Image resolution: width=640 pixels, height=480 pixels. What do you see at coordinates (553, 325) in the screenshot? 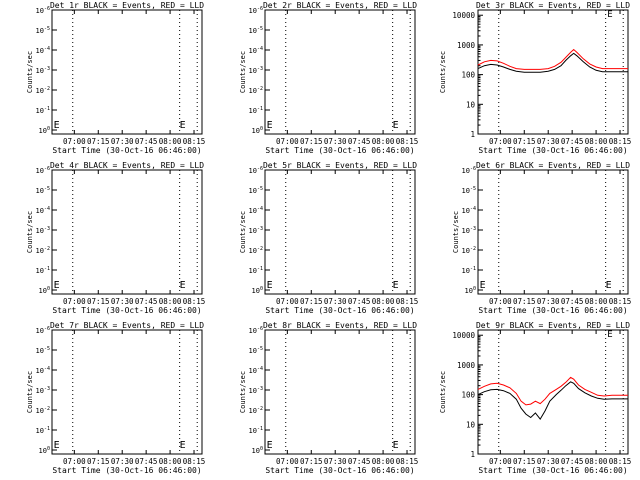
I see `plot-title: Det 9r BLACK = Events, RED = LLD` at bounding box center [553, 325].